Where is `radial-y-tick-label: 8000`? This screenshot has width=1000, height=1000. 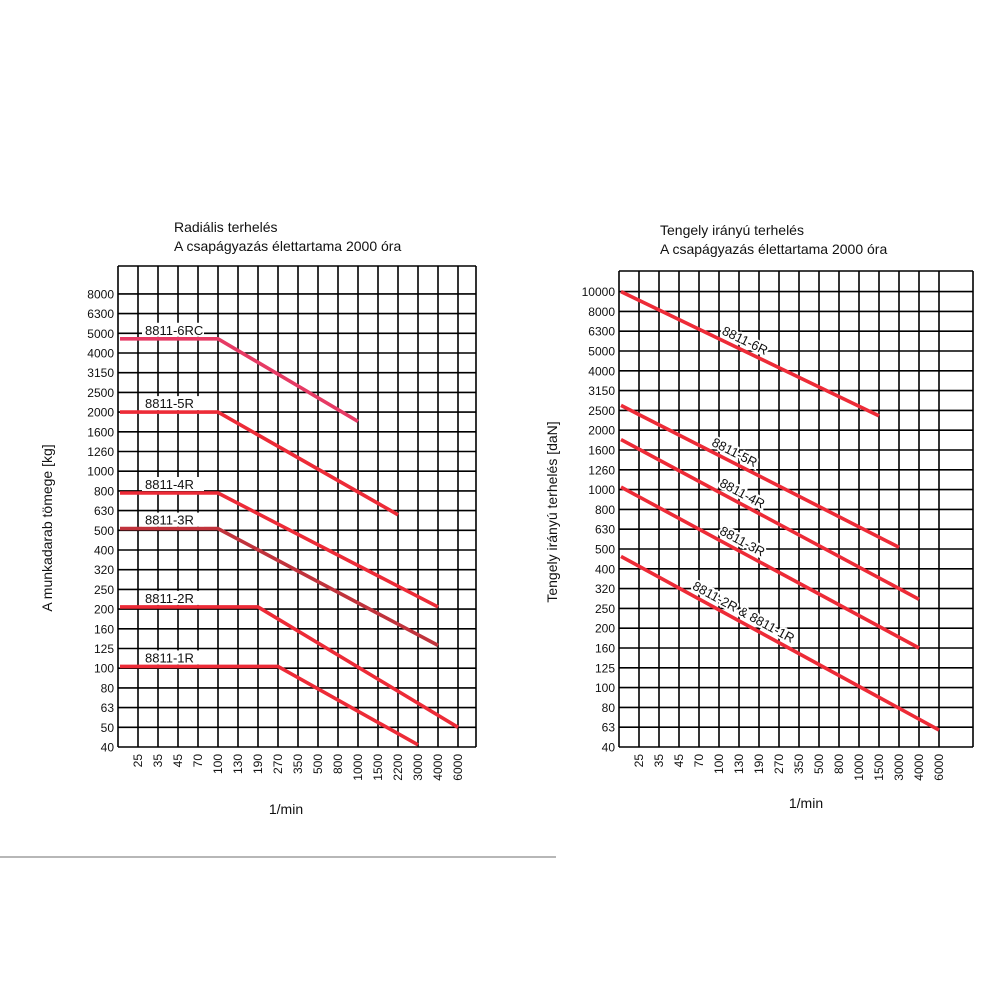 radial-y-tick-label: 8000 is located at coordinates (100, 294).